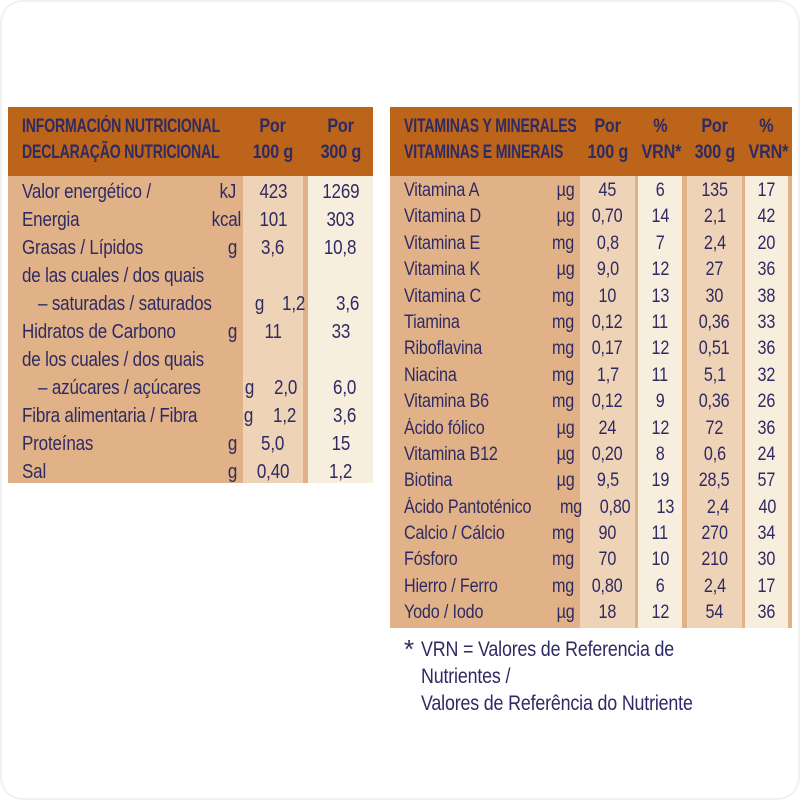  I want to click on row-value-vrn-100g: 12, so click(660, 270).